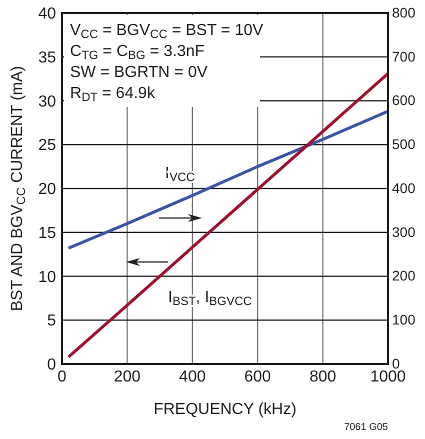 Image resolution: width=425 pixels, height=439 pixels. Describe the element at coordinates (47, 145) in the screenshot. I see `y-tick-label: 25` at that location.